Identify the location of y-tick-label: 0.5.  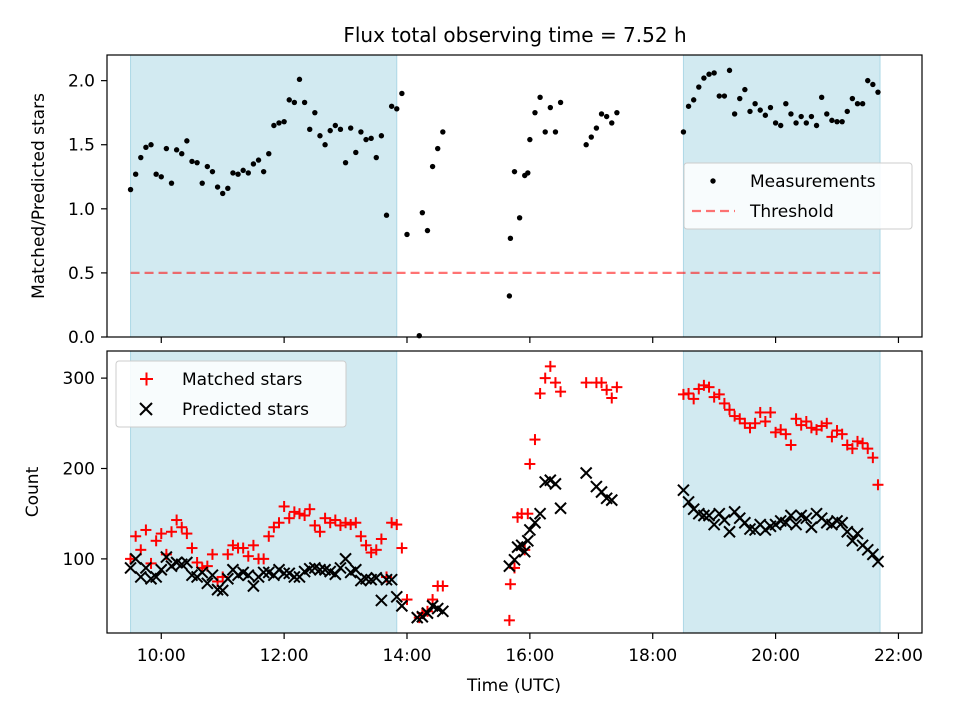
(81, 274).